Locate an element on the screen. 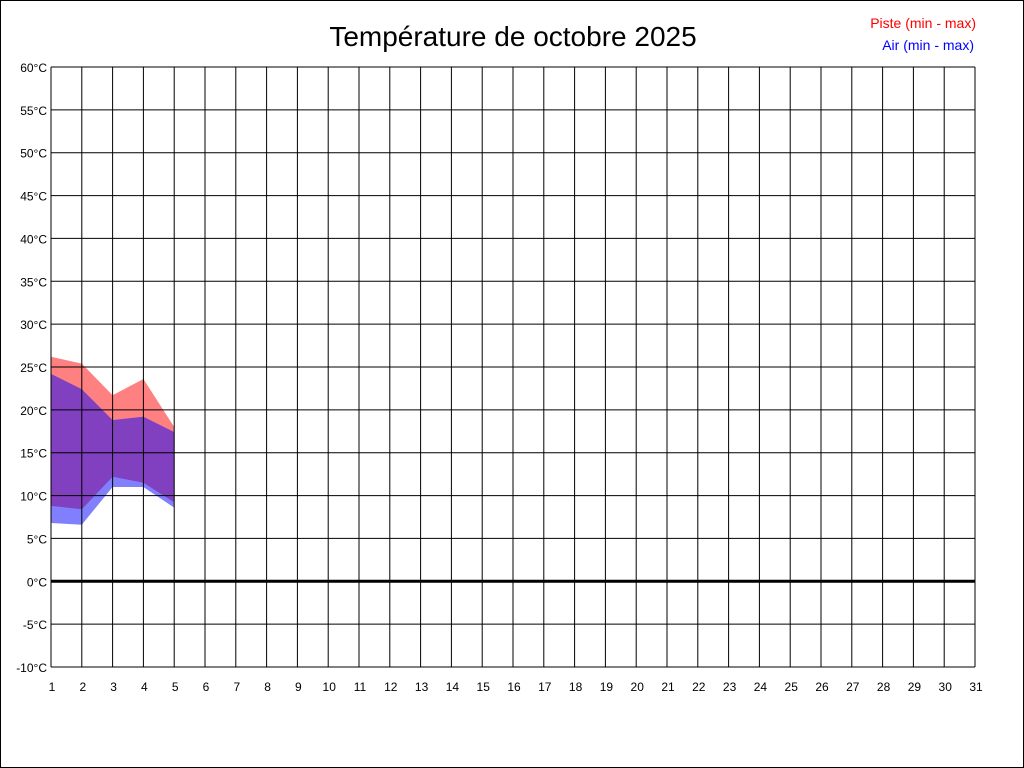 The width and height of the screenshot is (1024, 768). y-tick-label: 0°C is located at coordinates (37, 582).